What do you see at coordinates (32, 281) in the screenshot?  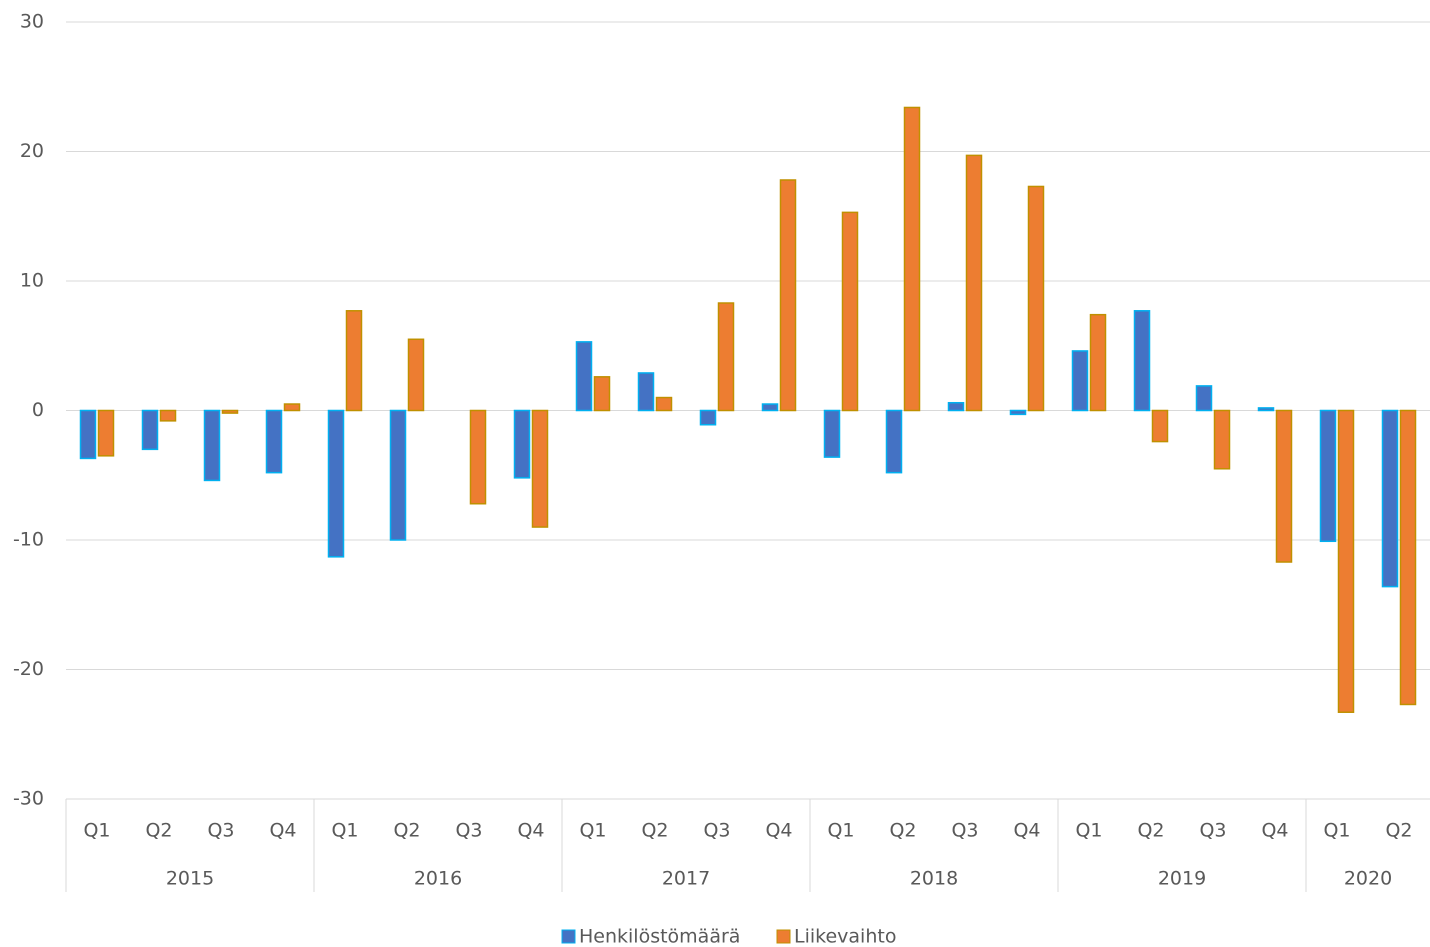 I see `y-tick-label: 10` at bounding box center [32, 281].